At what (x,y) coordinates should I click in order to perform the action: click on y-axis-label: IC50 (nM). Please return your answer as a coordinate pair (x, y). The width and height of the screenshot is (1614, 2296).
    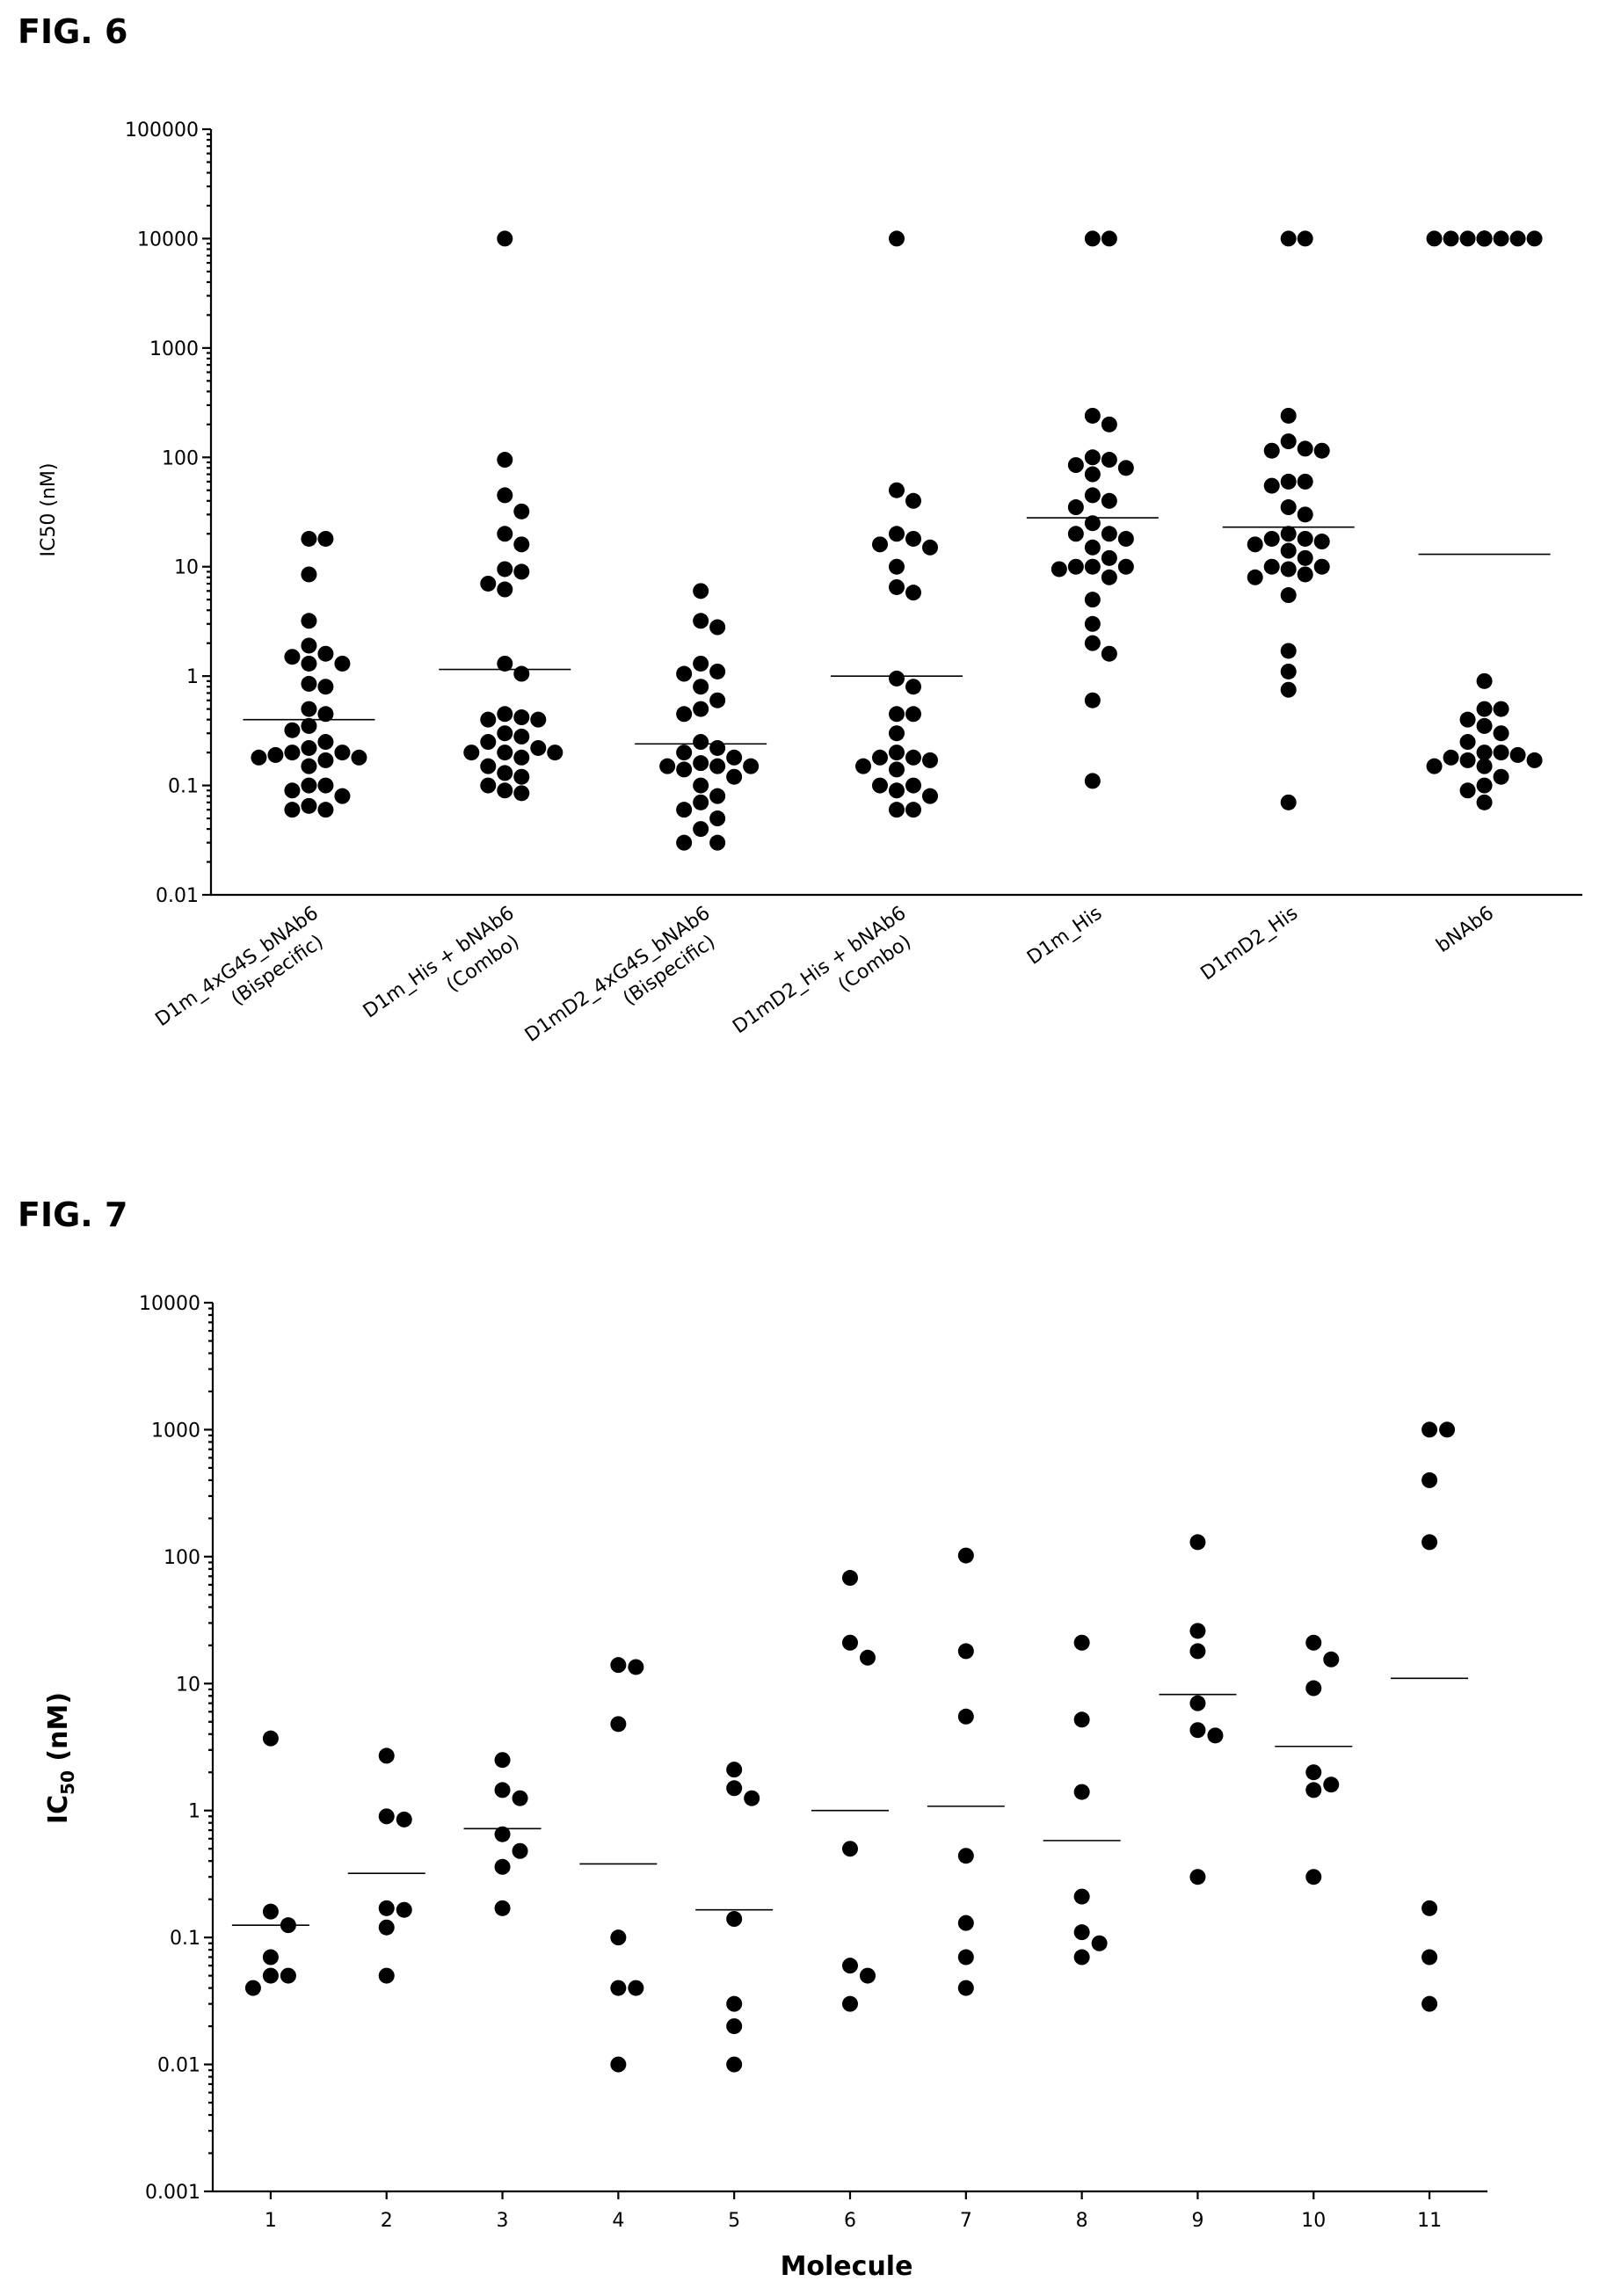
    Looking at the image, I should click on (60, 1758).